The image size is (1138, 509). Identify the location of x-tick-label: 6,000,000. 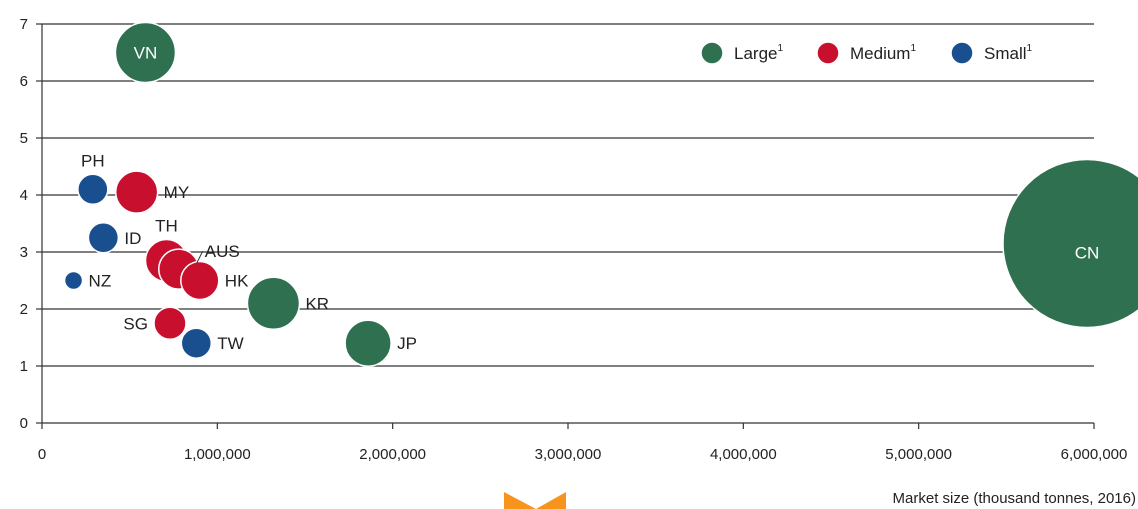
(1094, 454).